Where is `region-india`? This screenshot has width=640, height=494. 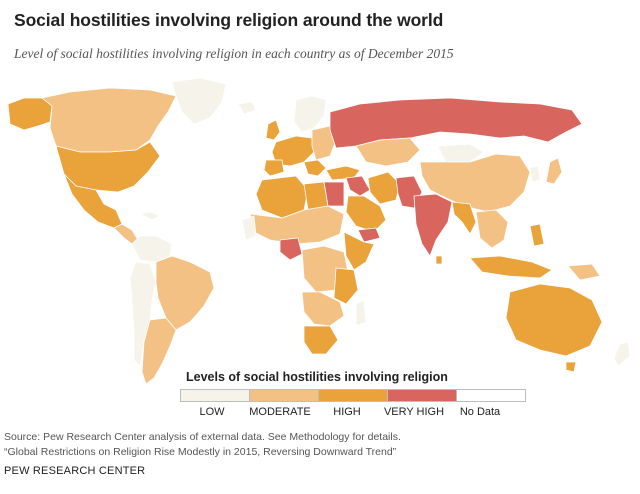 region-india is located at coordinates (433, 225).